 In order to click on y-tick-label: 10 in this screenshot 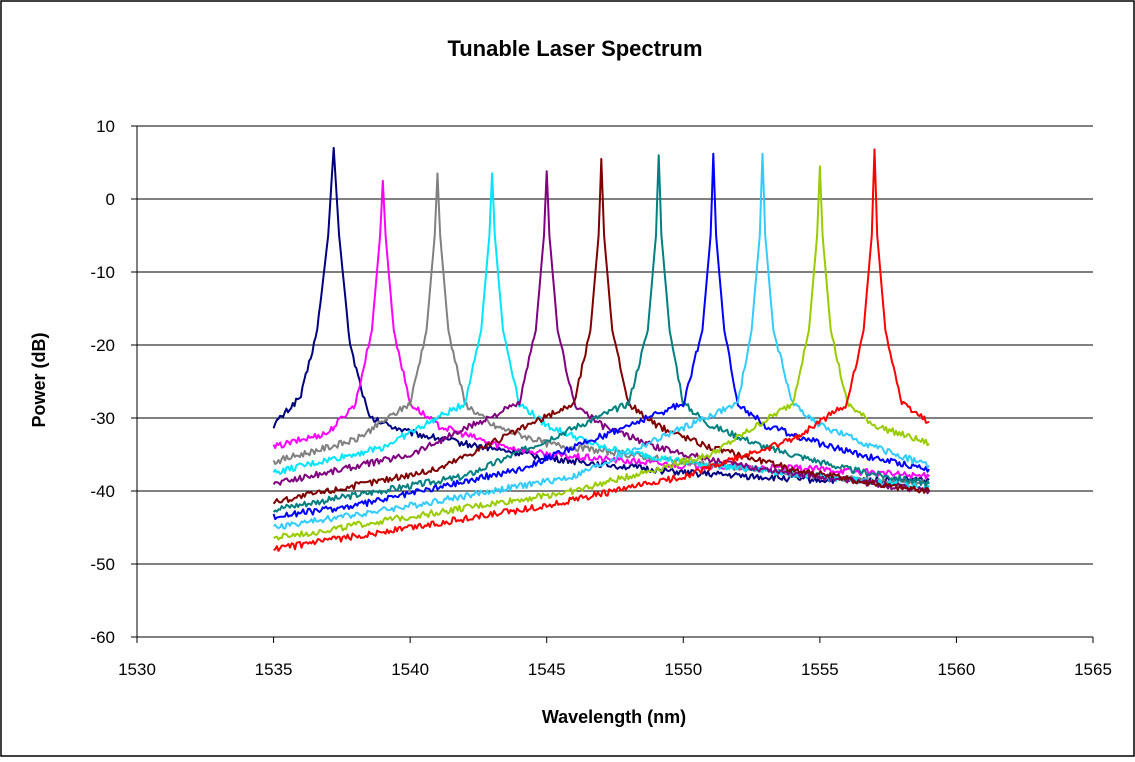, I will do `click(105, 126)`.